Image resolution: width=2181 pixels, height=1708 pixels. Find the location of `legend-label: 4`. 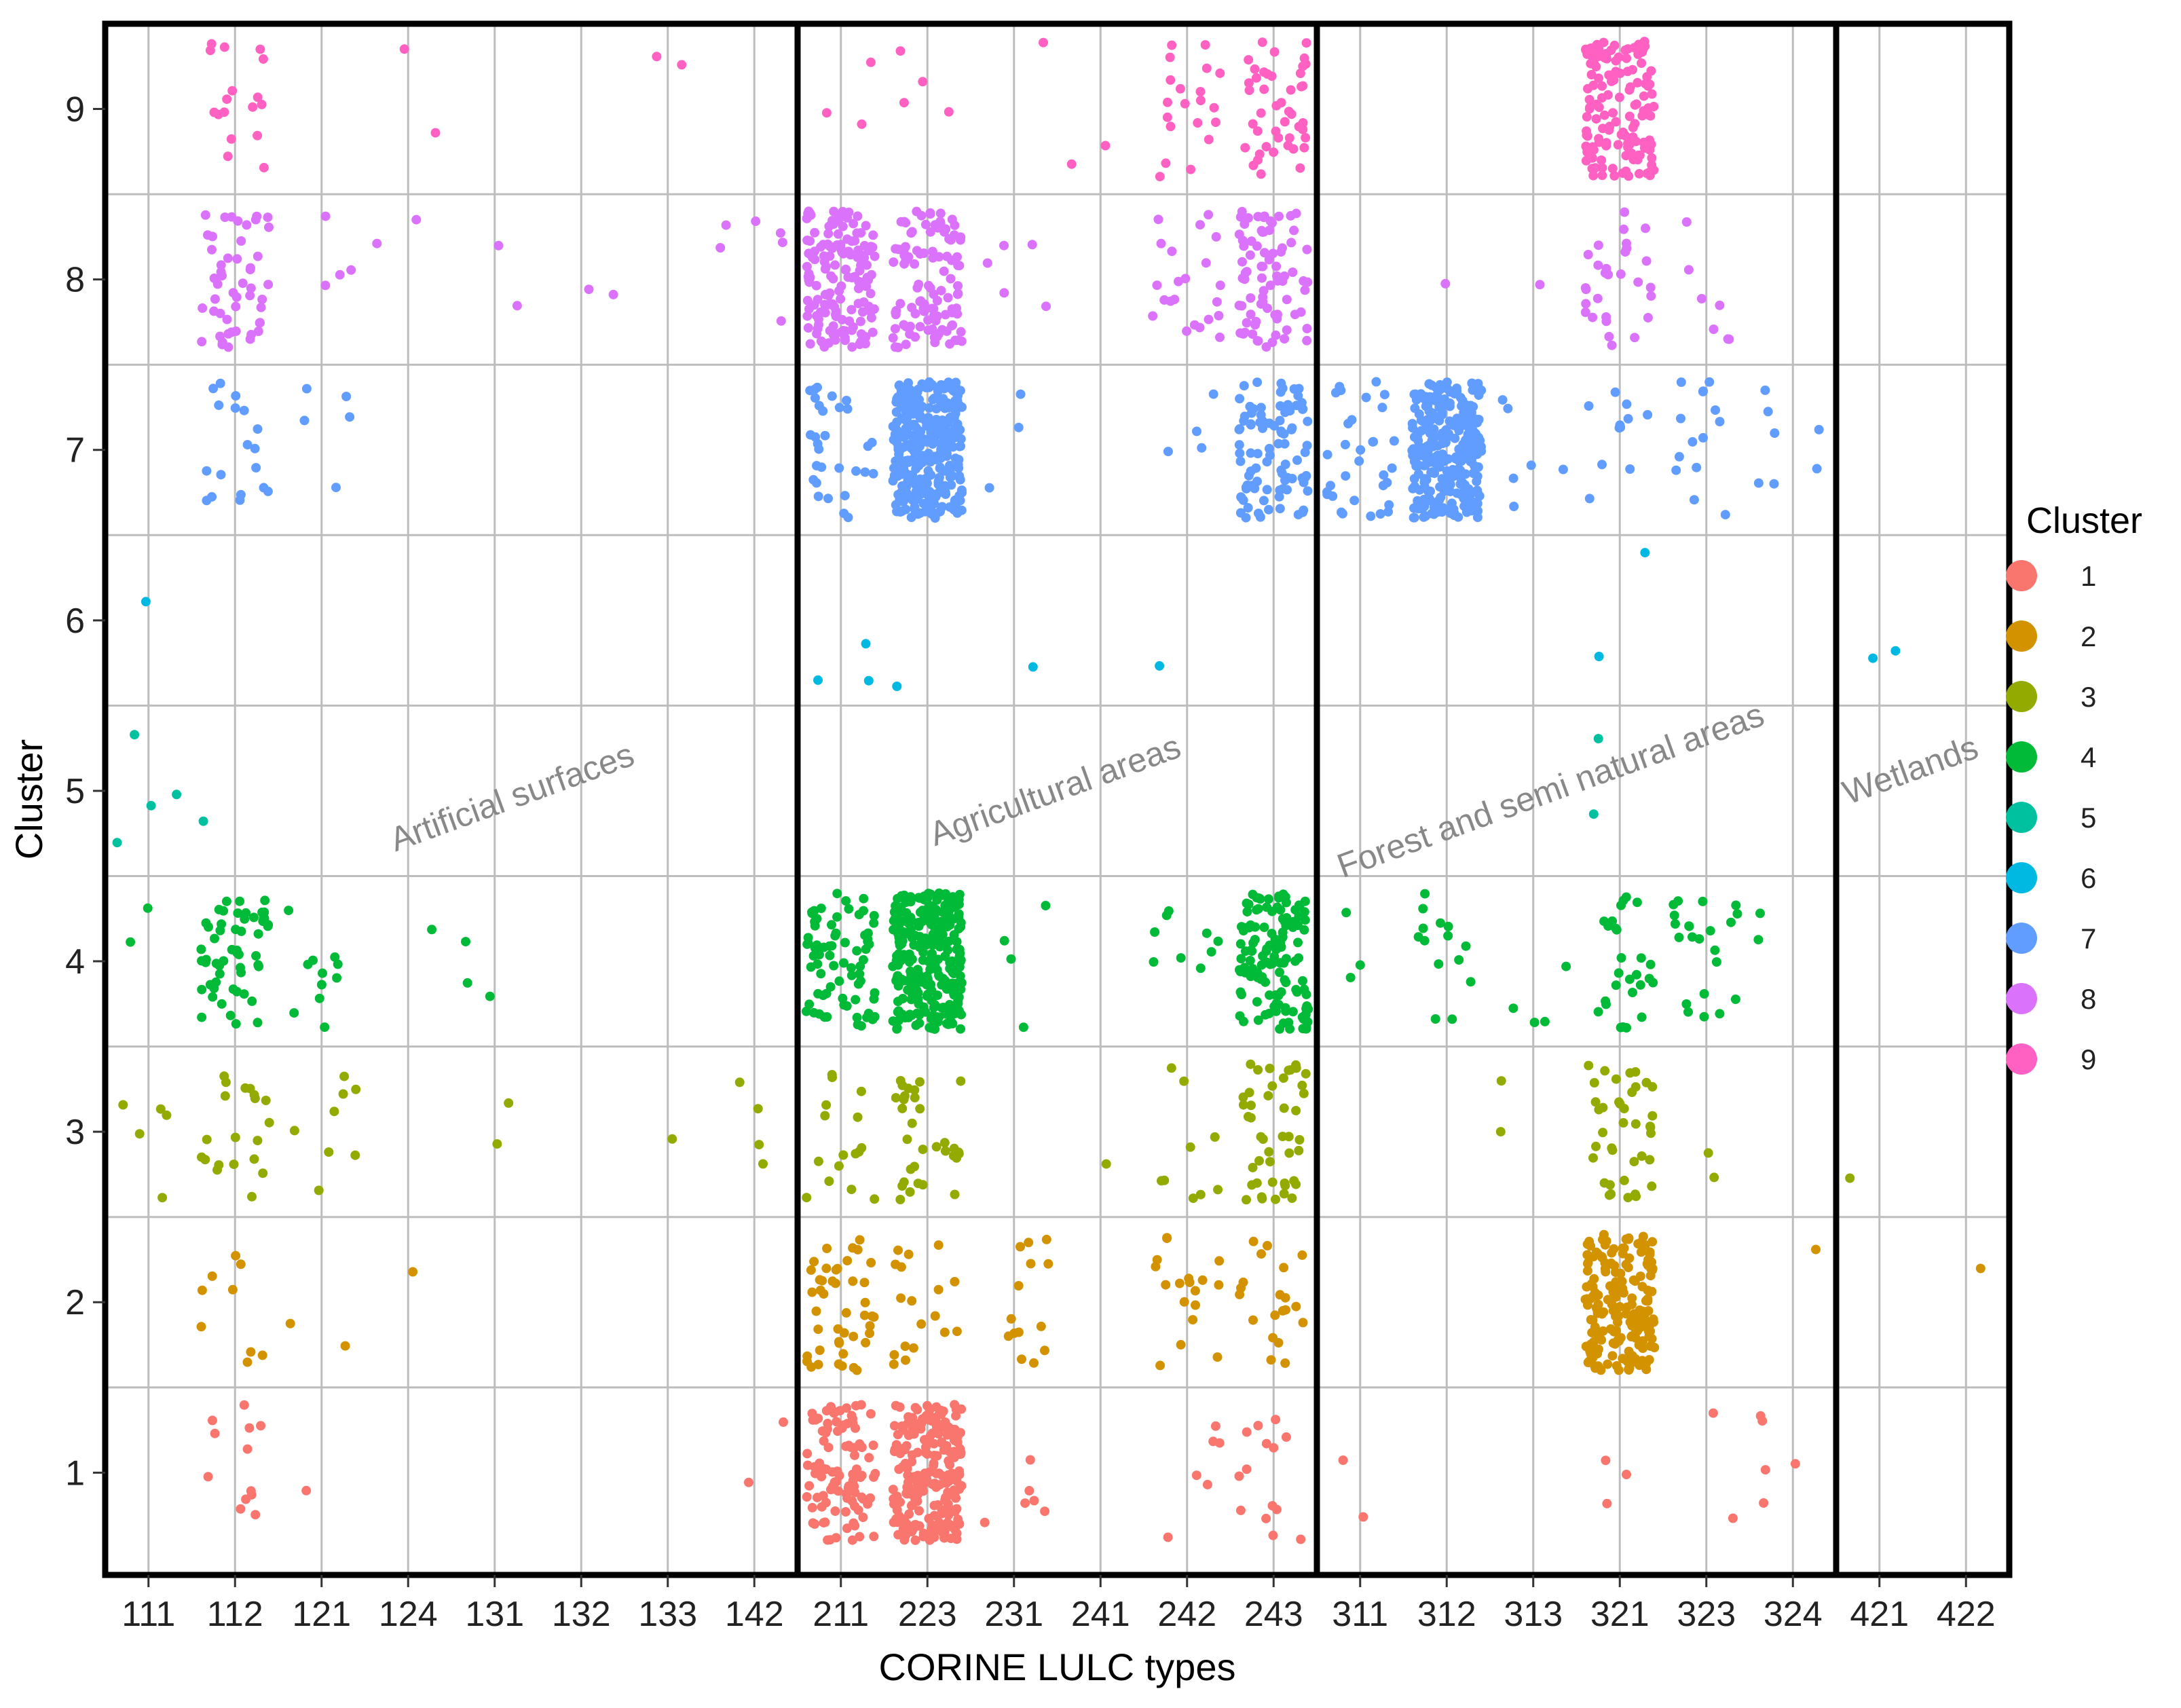

legend-label: 4 is located at coordinates (2088, 757).